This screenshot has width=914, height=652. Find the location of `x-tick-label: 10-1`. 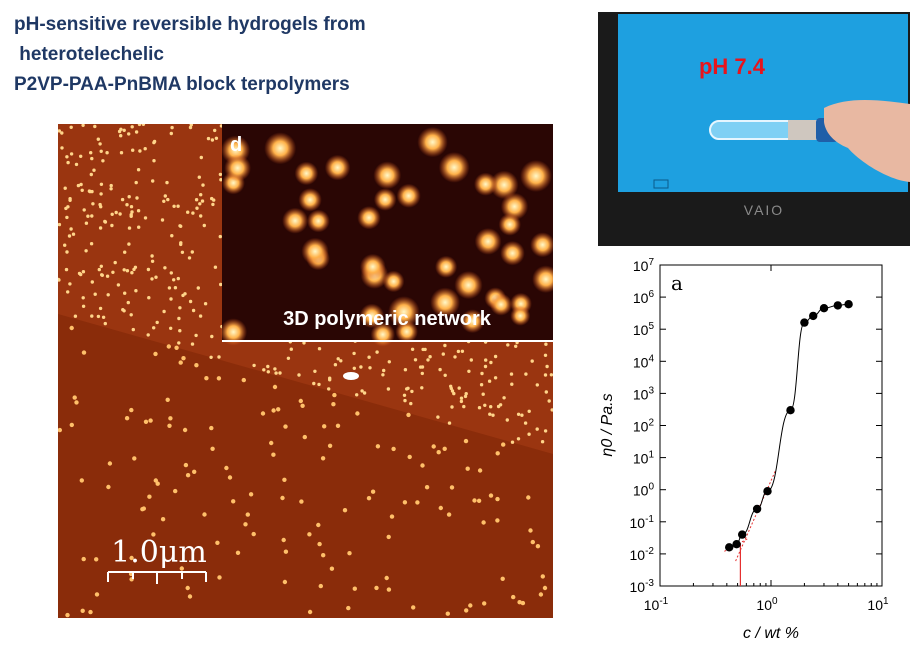

x-tick-label: 10-1 is located at coordinates (656, 604).